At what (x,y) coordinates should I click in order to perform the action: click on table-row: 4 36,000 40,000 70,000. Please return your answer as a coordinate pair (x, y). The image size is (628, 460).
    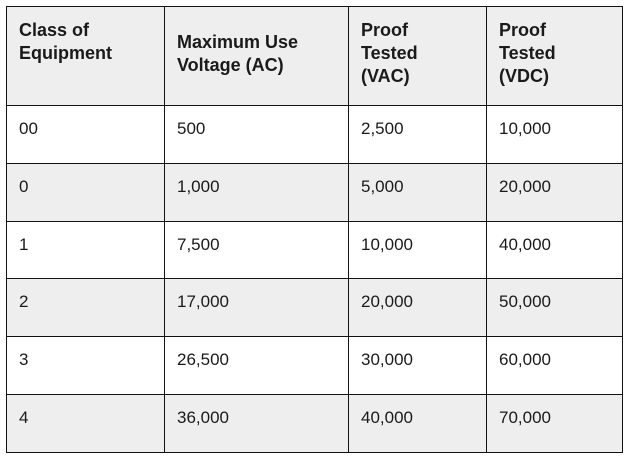
    Looking at the image, I should click on (314, 423).